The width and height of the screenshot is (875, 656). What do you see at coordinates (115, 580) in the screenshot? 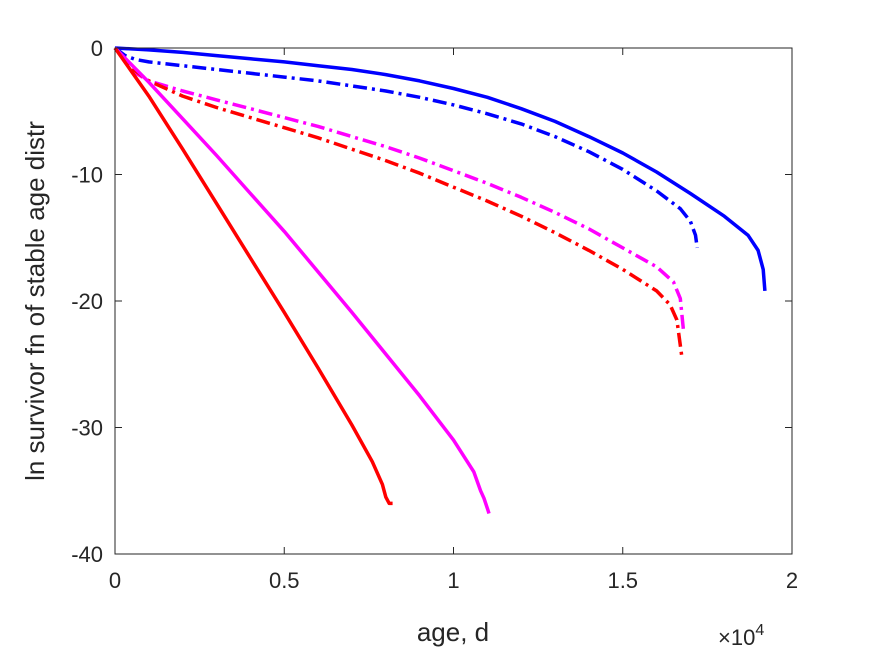
I see `x-tick-label: 0` at bounding box center [115, 580].